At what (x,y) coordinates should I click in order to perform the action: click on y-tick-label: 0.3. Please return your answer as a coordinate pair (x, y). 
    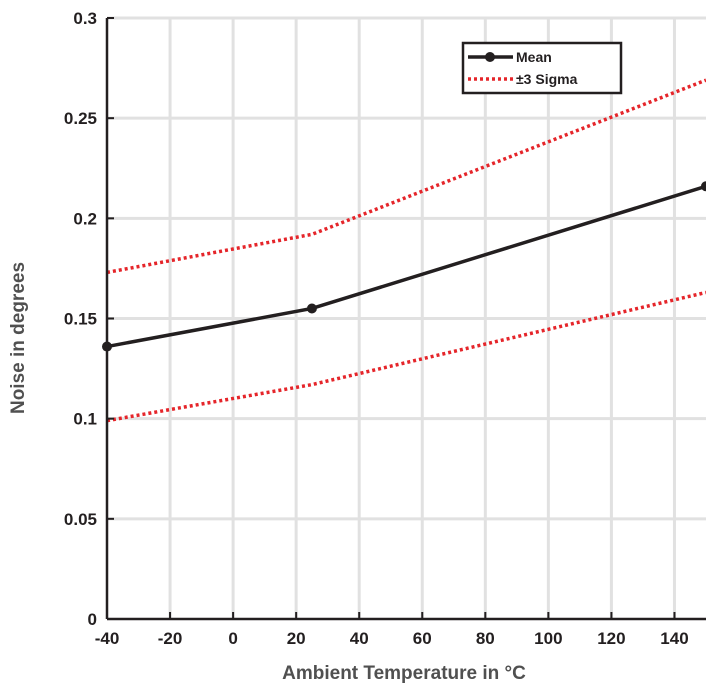
    Looking at the image, I should click on (85, 18).